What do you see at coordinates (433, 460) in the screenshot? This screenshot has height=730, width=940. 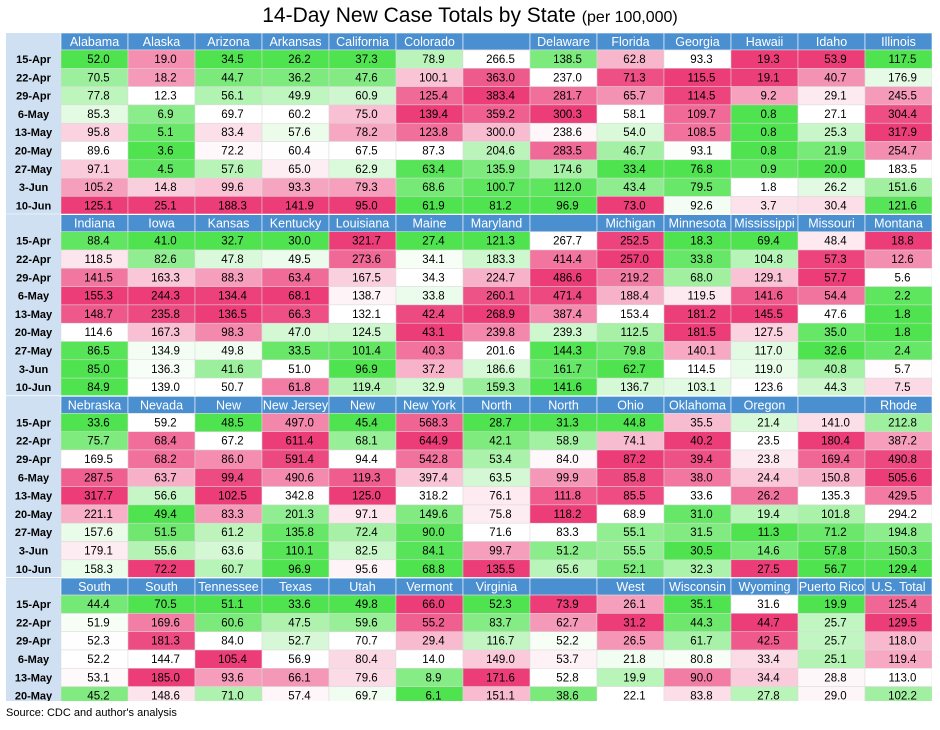 I see `cell-value: 542.8` at bounding box center [433, 460].